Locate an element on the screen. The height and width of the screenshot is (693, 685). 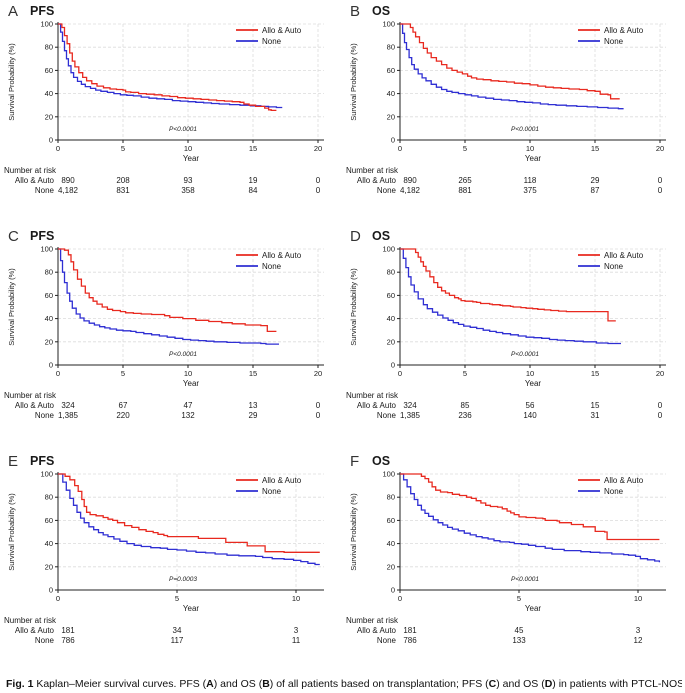
risk-value: 47 is located at coordinates (188, 405).